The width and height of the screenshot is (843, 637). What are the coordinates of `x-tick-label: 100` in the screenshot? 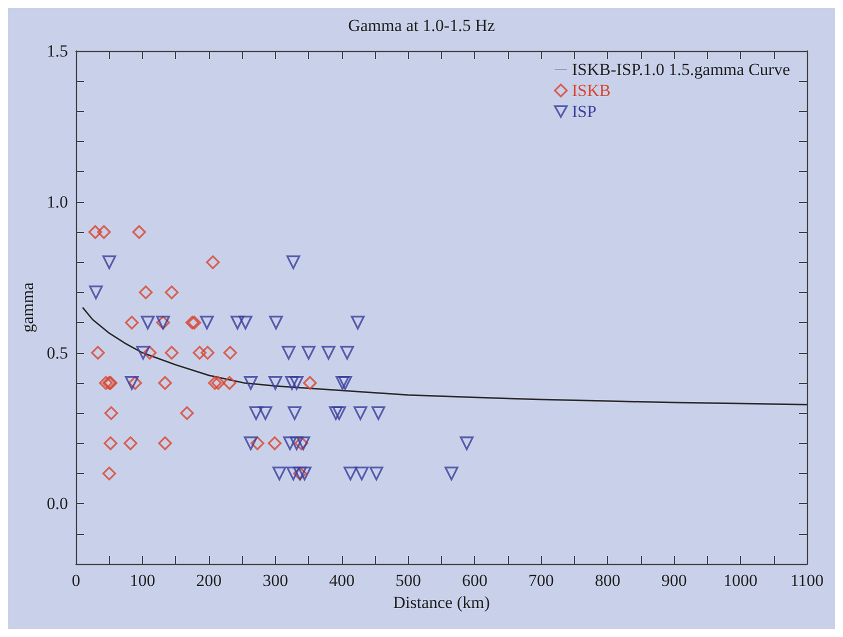 It's located at (143, 580).